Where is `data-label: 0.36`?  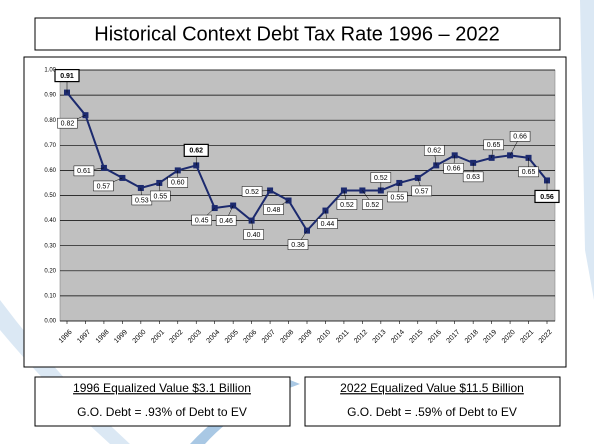 data-label: 0.36 is located at coordinates (298, 245).